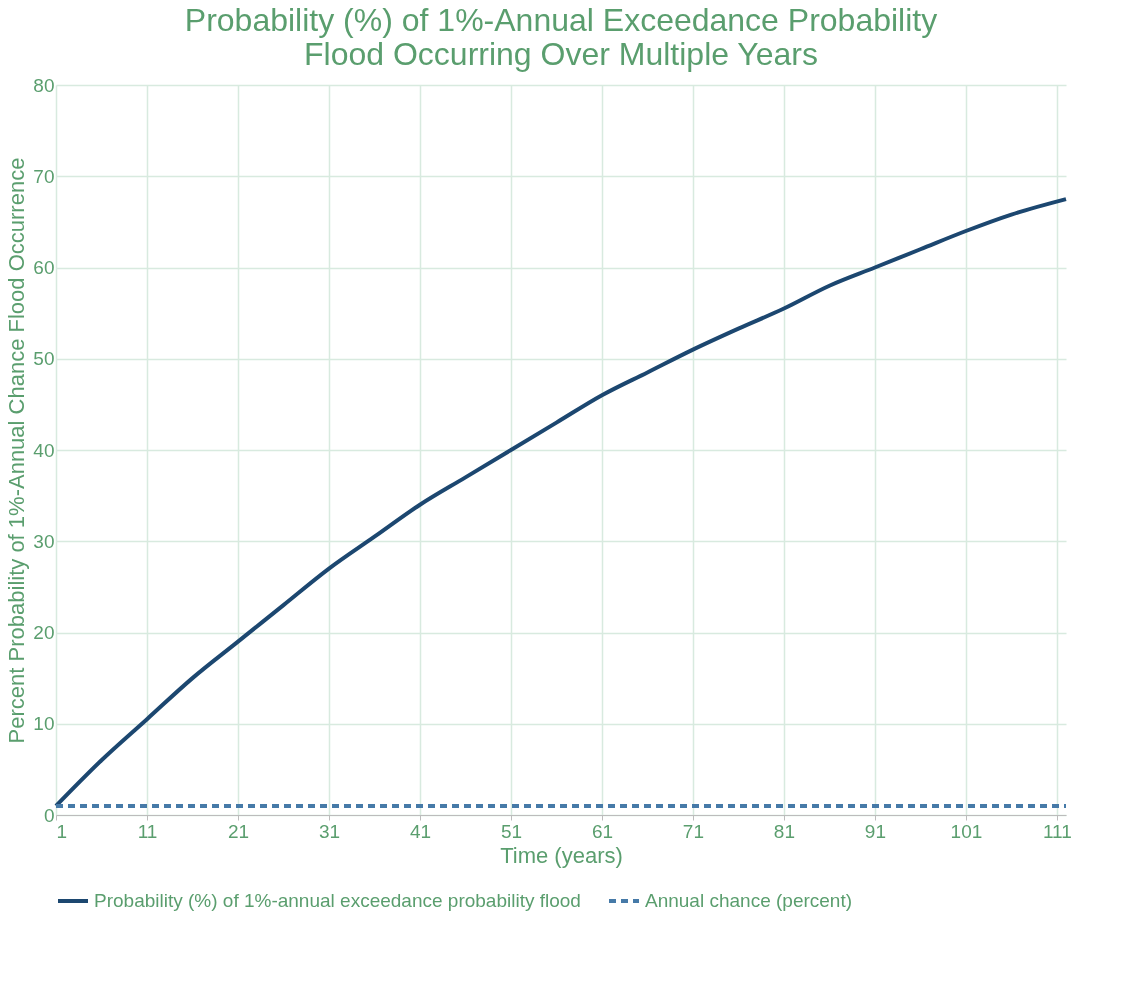 The height and width of the screenshot is (1006, 1122). Describe the element at coordinates (561, 855) in the screenshot. I see `x-axis-title: Time (years)` at that location.